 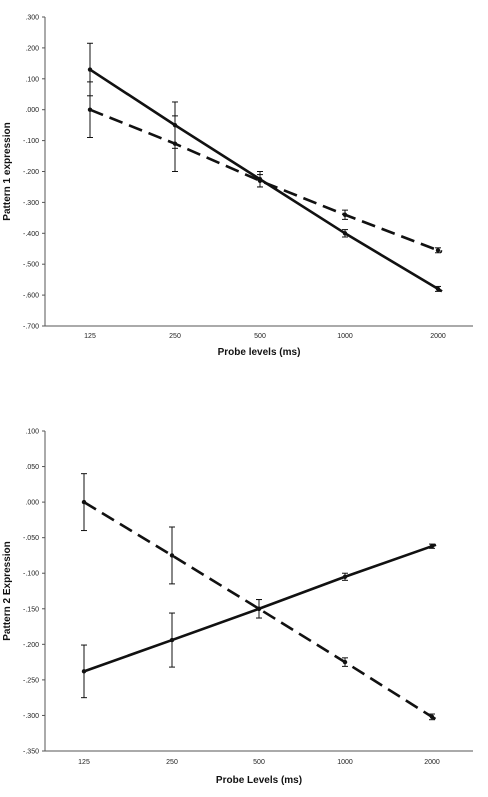 What do you see at coordinates (7, 171) in the screenshot?
I see `y-axis-label: Pattern 1 expression` at bounding box center [7, 171].